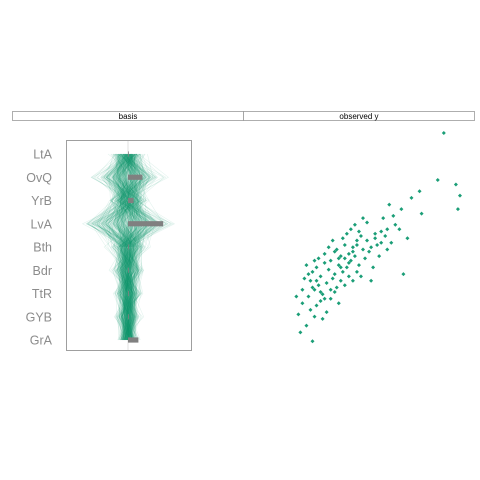 Image resolution: width=480 pixels, height=480 pixels. I want to click on variable-label-ovq: OvQ, so click(39, 178).